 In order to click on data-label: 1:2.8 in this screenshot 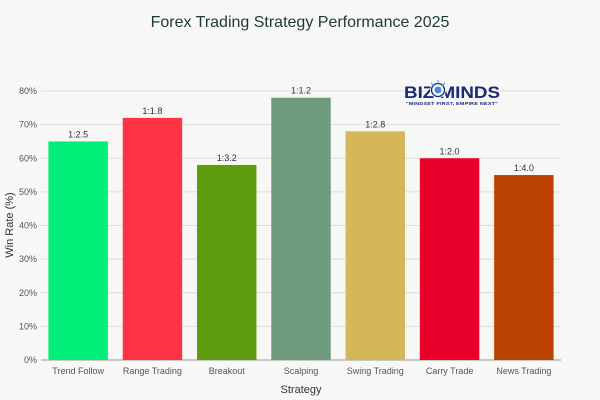, I will do `click(375, 124)`.